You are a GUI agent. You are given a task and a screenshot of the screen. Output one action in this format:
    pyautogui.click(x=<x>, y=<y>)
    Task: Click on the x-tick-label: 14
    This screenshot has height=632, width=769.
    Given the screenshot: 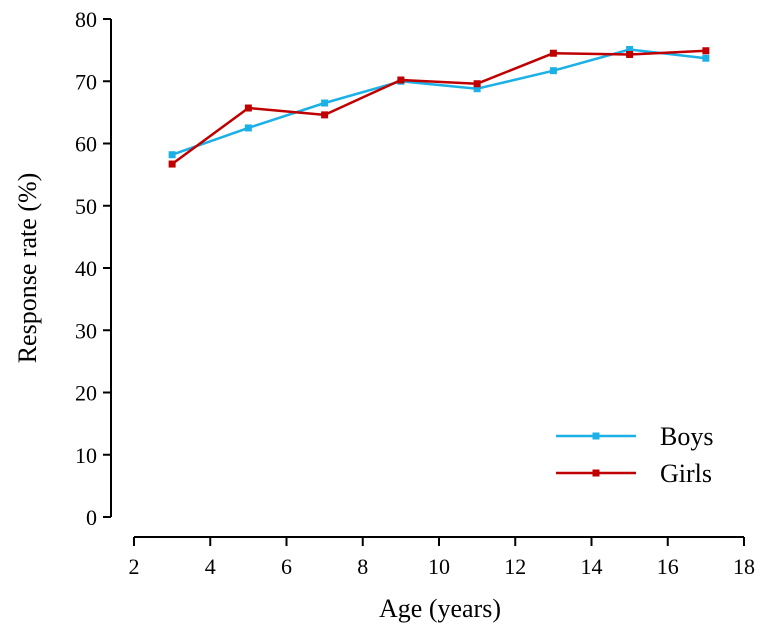 What is the action you would take?
    pyautogui.click(x=592, y=566)
    